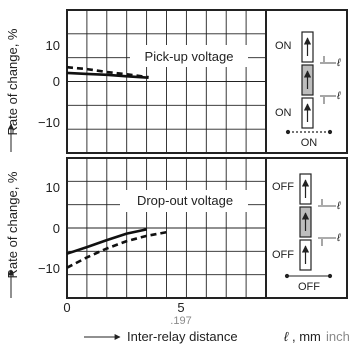 The width and height of the screenshot is (356, 350). I want to click on off-caption: OFF, so click(309, 287).